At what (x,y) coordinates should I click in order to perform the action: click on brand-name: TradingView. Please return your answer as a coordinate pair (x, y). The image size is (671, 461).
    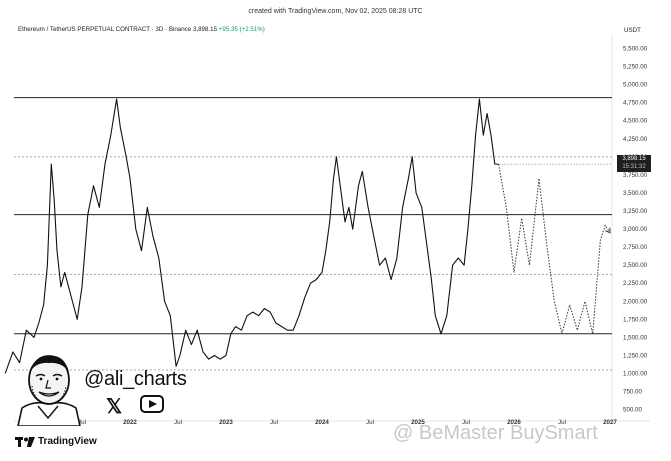
    Looking at the image, I should click on (67, 441).